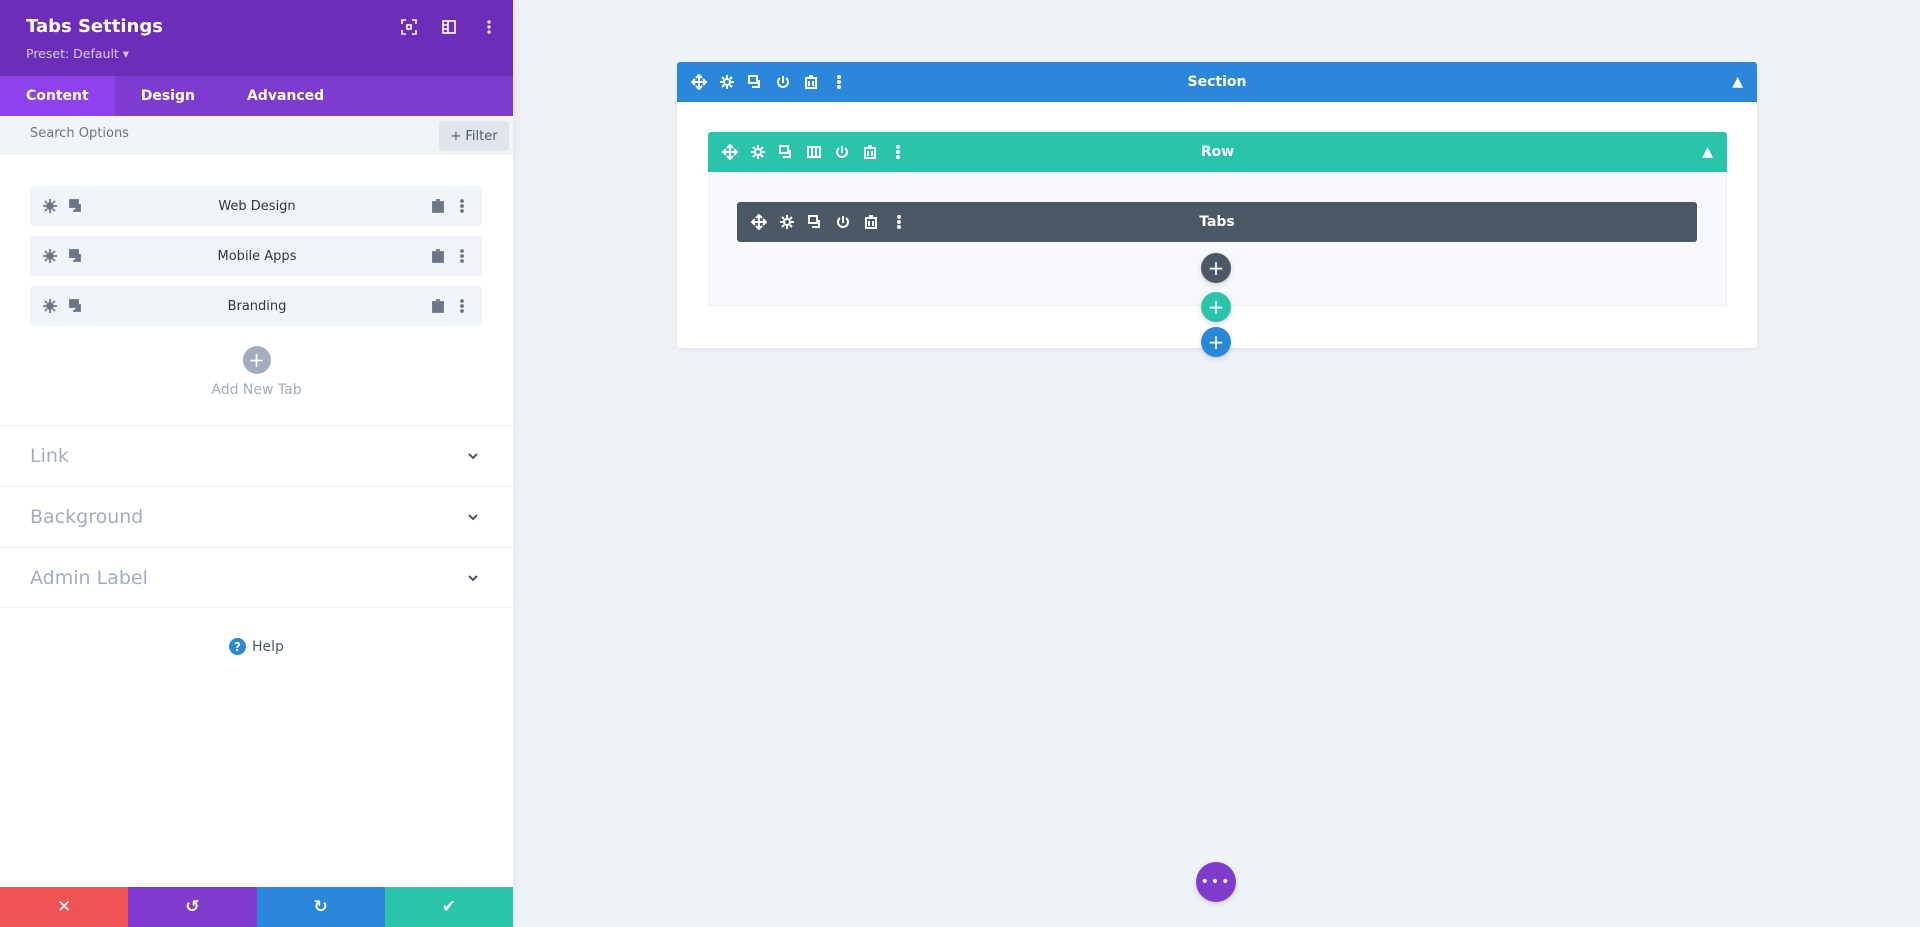 This screenshot has width=1920, height=927. I want to click on plus-icon: +, so click(456, 136).